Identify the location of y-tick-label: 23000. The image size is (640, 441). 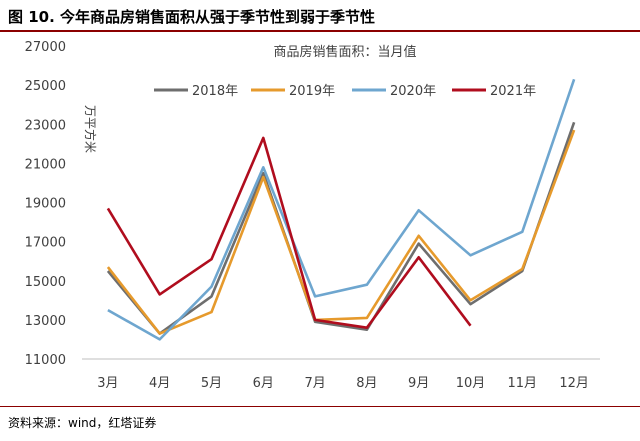
(45, 125).